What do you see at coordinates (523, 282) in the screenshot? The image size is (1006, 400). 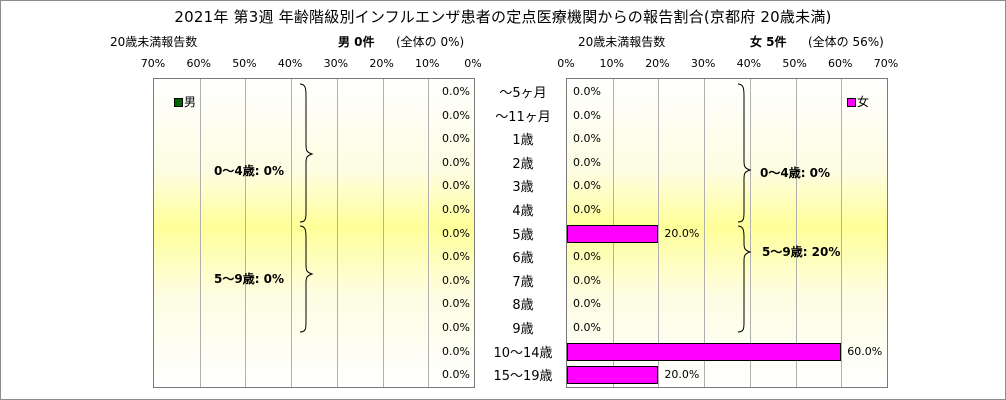 I see `age-category-label: 7歳` at bounding box center [523, 282].